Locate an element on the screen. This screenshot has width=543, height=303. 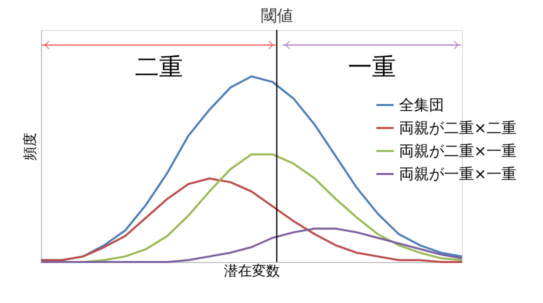
y-axis-title: 頻度 is located at coordinates (30, 146).